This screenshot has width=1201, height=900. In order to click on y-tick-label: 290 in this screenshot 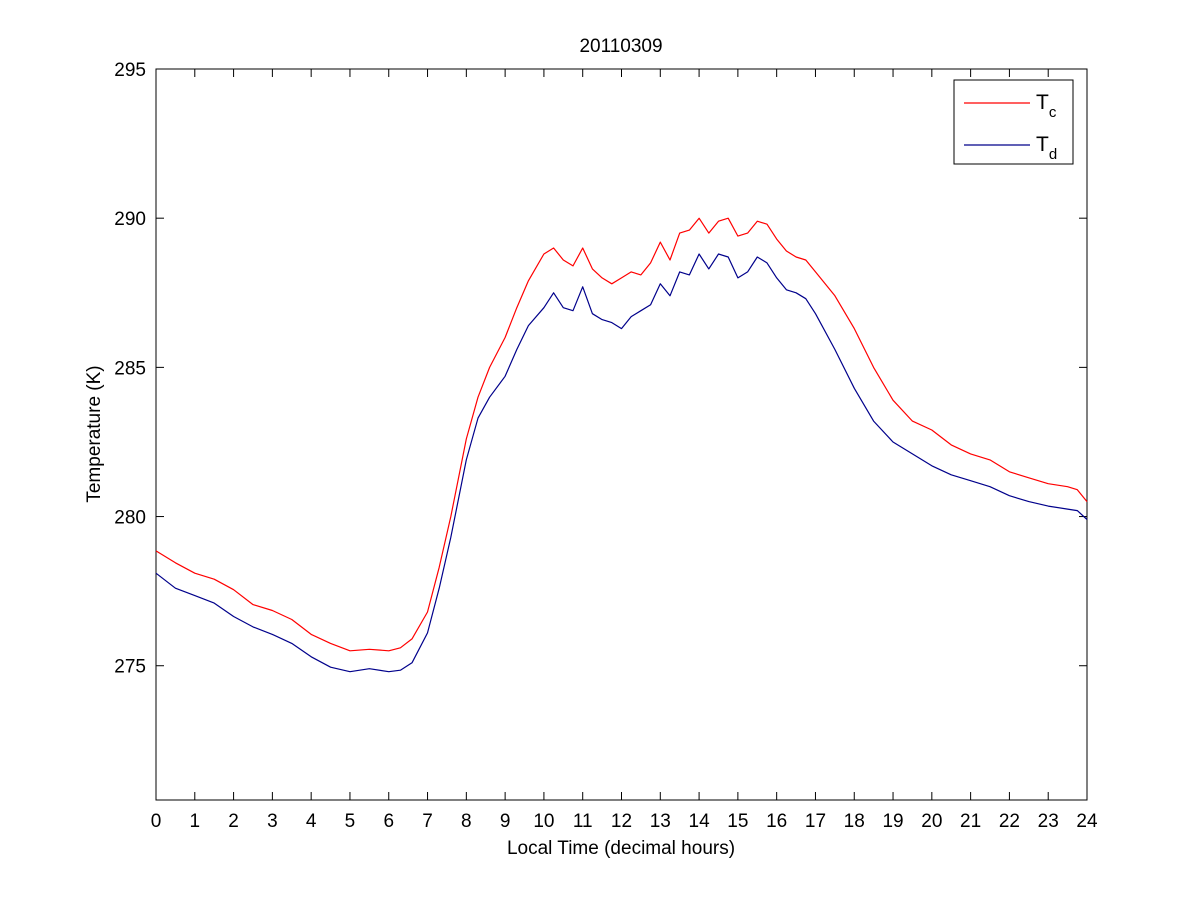, I will do `click(130, 219)`.